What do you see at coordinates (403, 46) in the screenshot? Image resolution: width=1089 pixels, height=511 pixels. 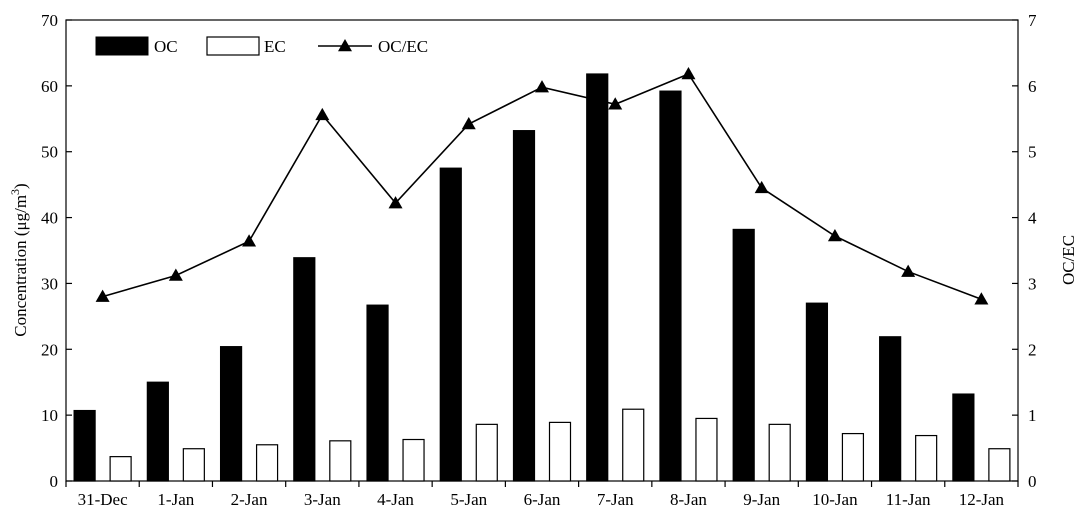 I see `legend-label-ocec: OC/EC` at bounding box center [403, 46].